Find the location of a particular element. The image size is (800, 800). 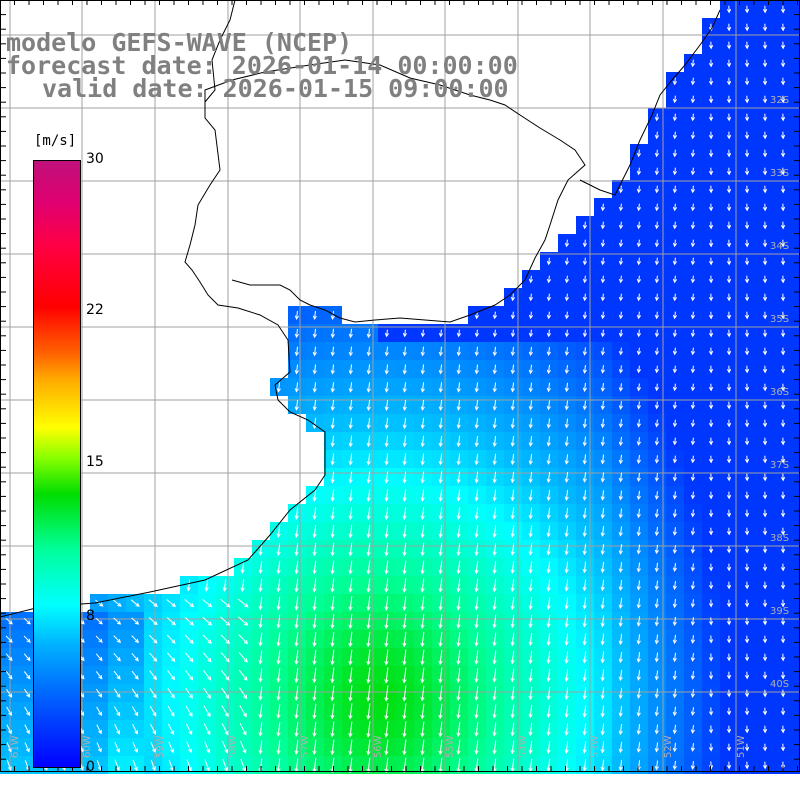

latitude-label: 32S is located at coordinates (779, 100).